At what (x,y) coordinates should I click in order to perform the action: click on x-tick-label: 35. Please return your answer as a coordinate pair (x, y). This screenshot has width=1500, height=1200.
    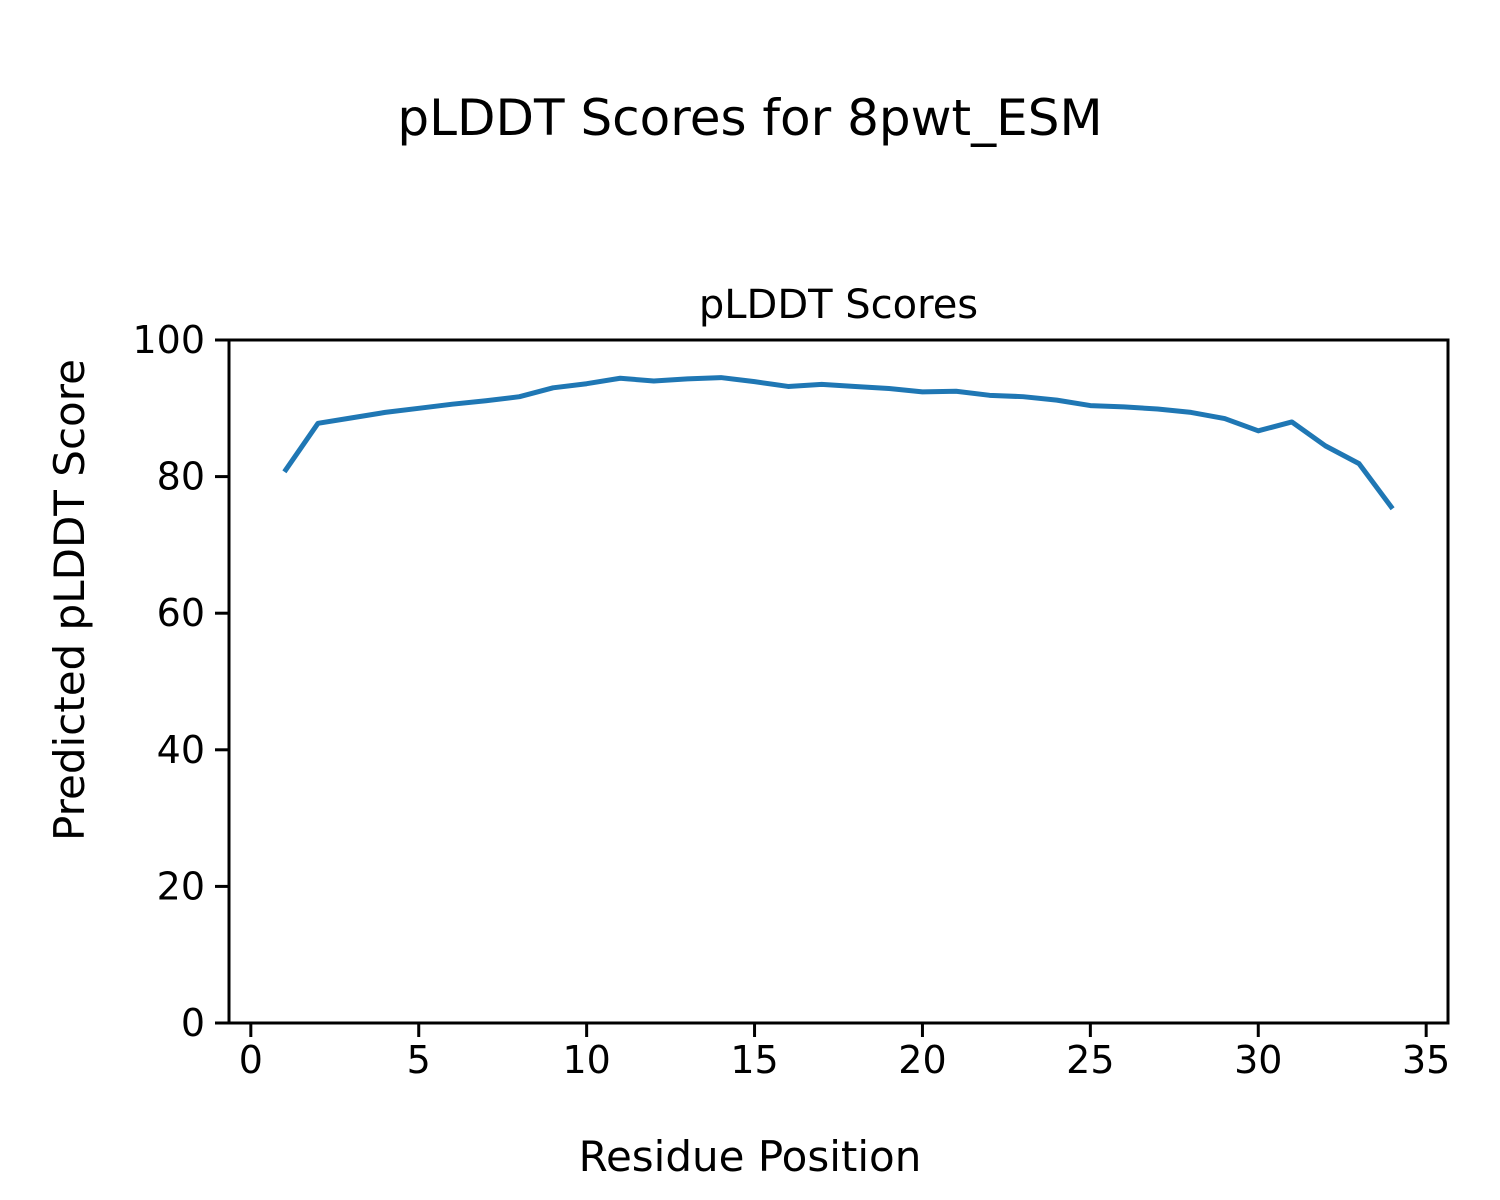
    Looking at the image, I should click on (1426, 1060).